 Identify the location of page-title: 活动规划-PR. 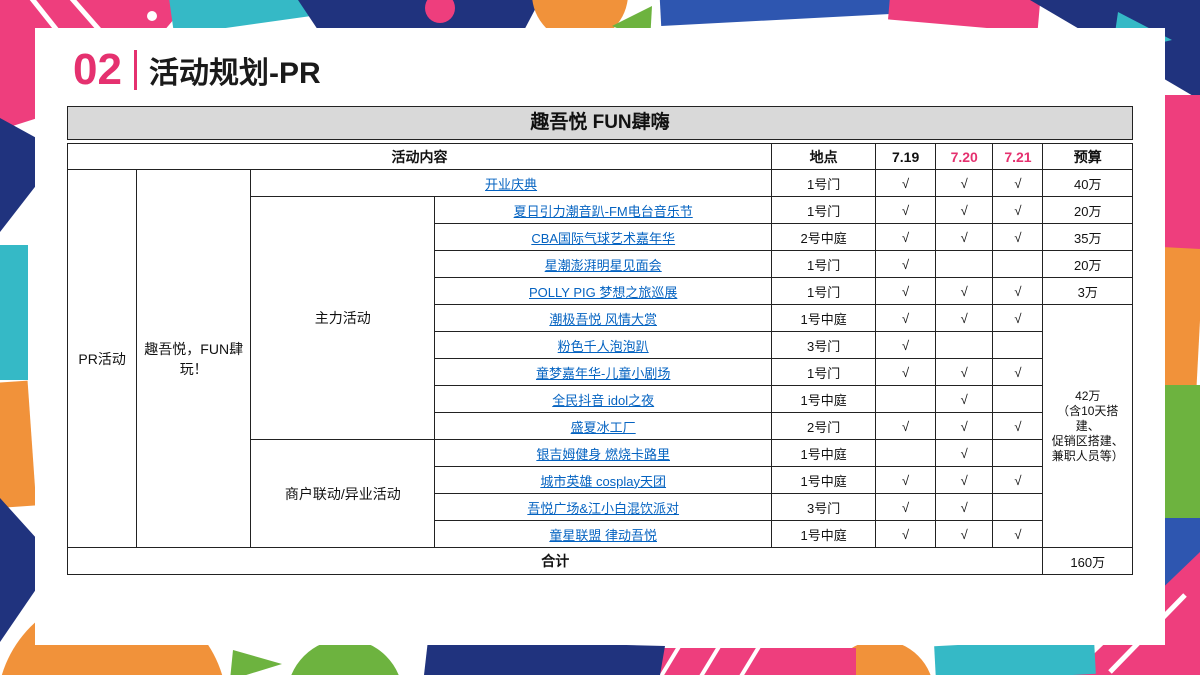
(234, 73).